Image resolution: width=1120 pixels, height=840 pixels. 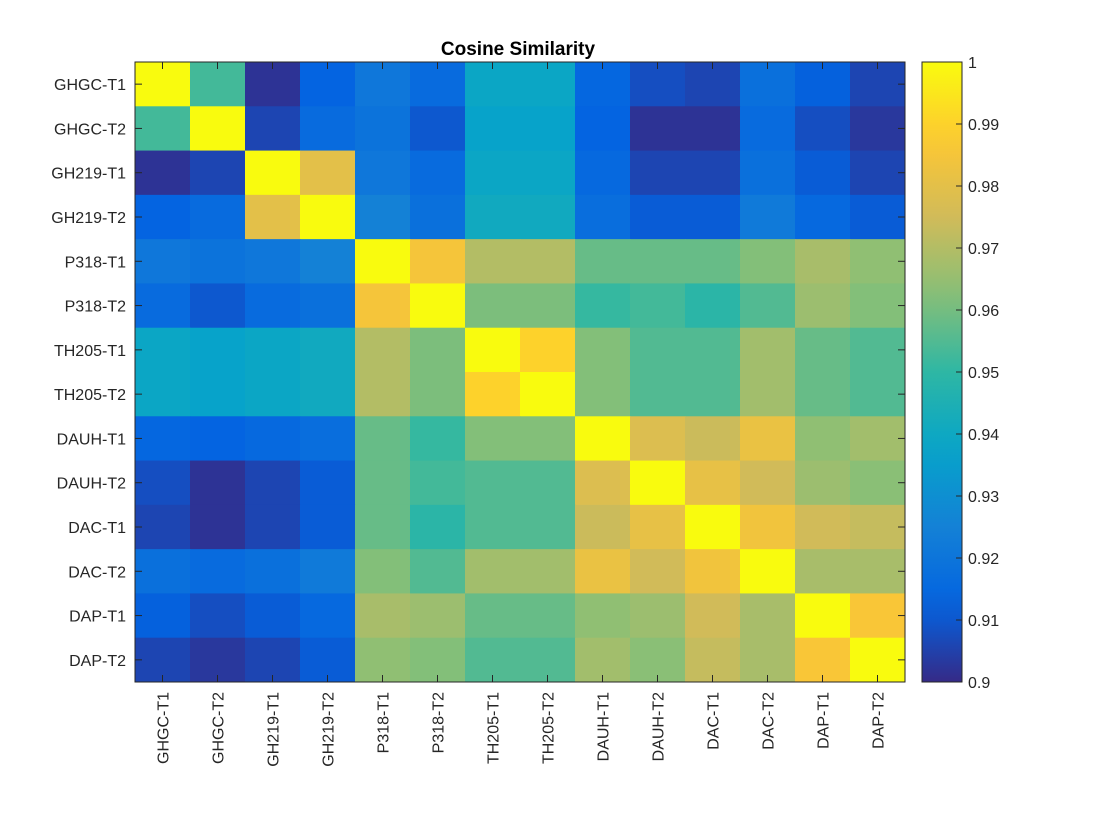 I want to click on colorbar-tick-label: 0.92, so click(x=983, y=559).